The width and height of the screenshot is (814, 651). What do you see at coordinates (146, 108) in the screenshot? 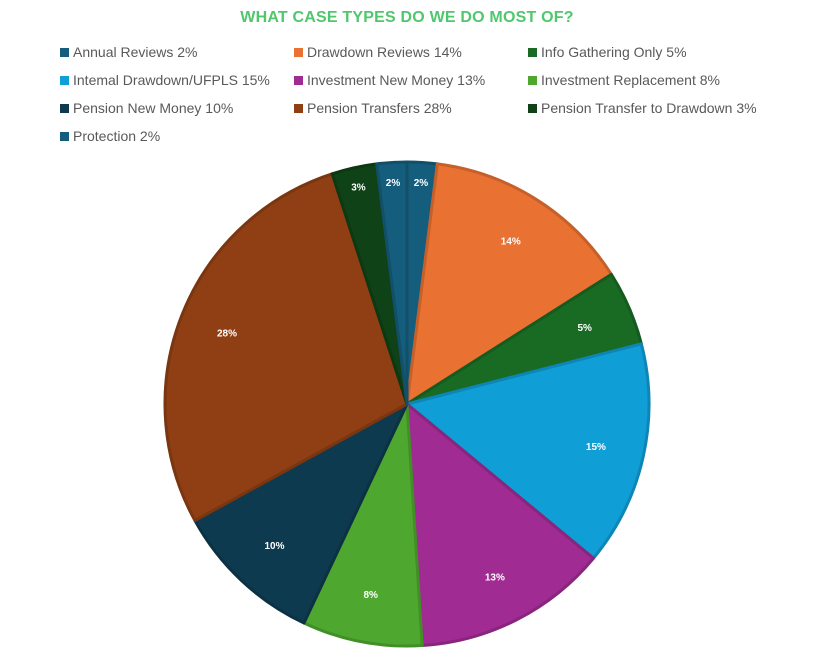
I see `legend-item-pension-new-money: Pension New Money 10%` at bounding box center [146, 108].